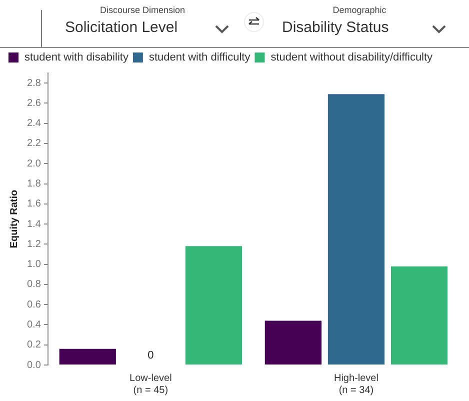 The image size is (469, 401). I want to click on text: Solicitation Level, so click(121, 27).